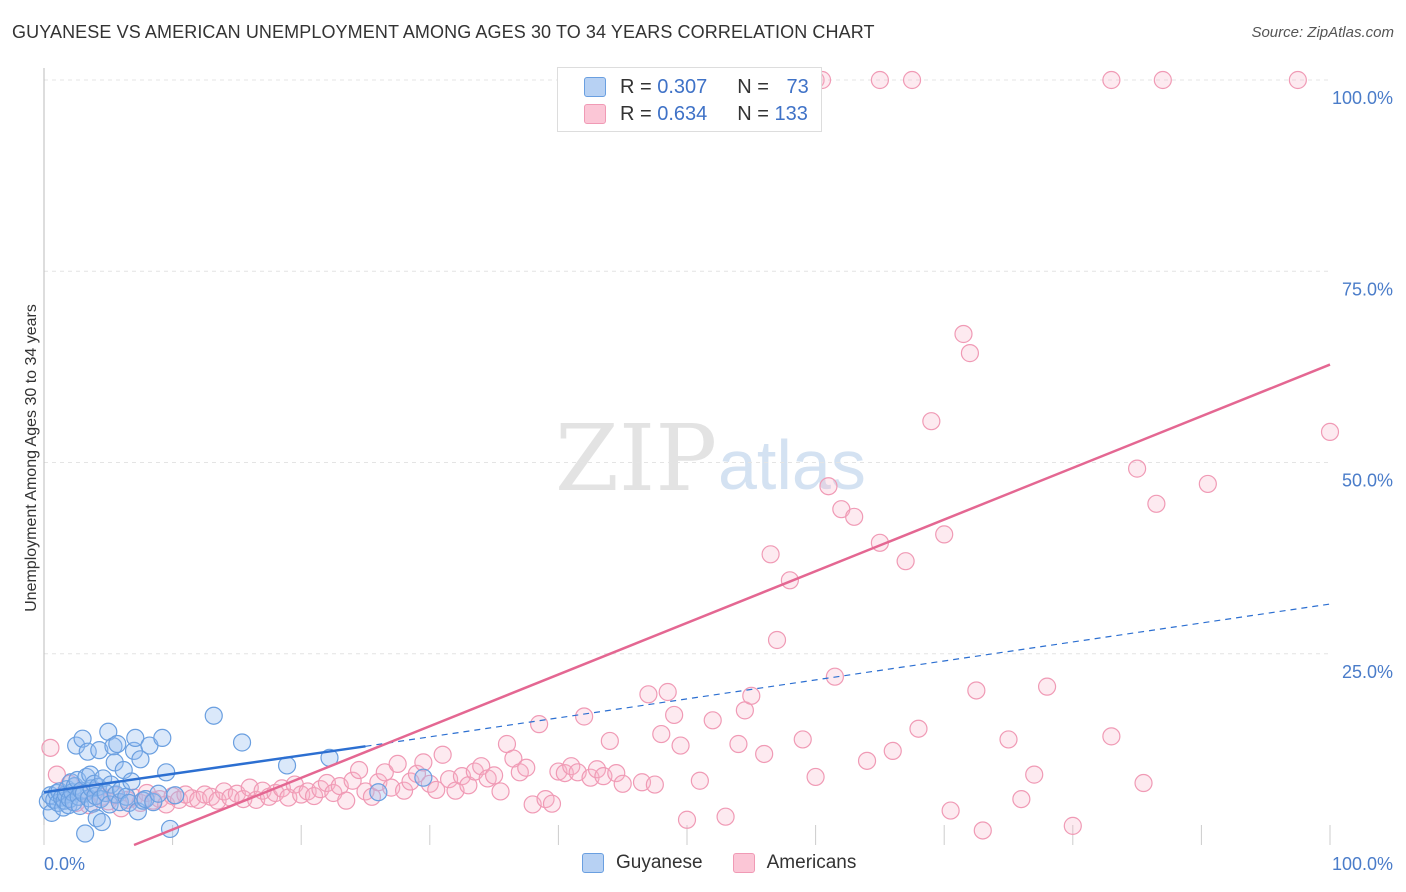  I want to click on americans-swatch, so click(595, 114).